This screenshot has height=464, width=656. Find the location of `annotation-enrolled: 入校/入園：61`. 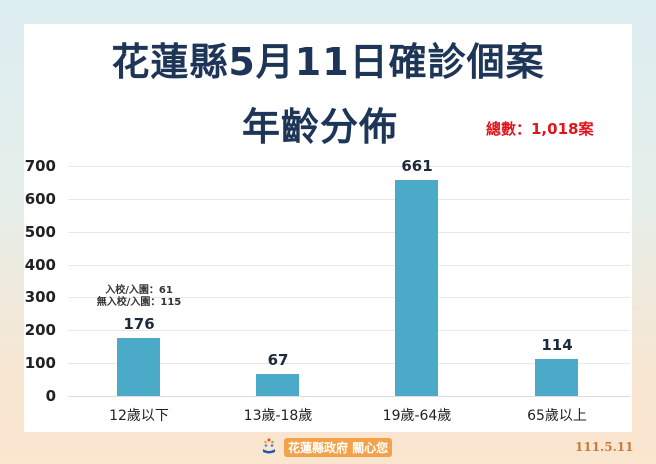

annotation-enrolled: 入校/入園：61 is located at coordinates (139, 290).